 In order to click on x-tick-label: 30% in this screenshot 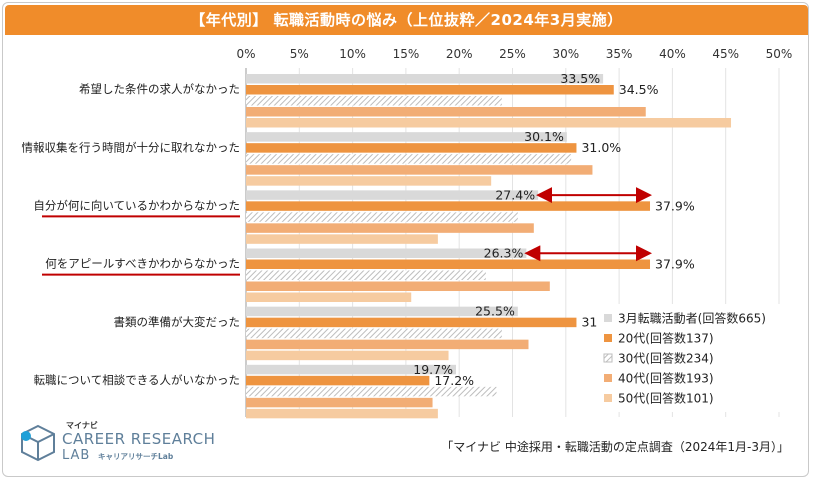, I will do `click(565, 54)`.